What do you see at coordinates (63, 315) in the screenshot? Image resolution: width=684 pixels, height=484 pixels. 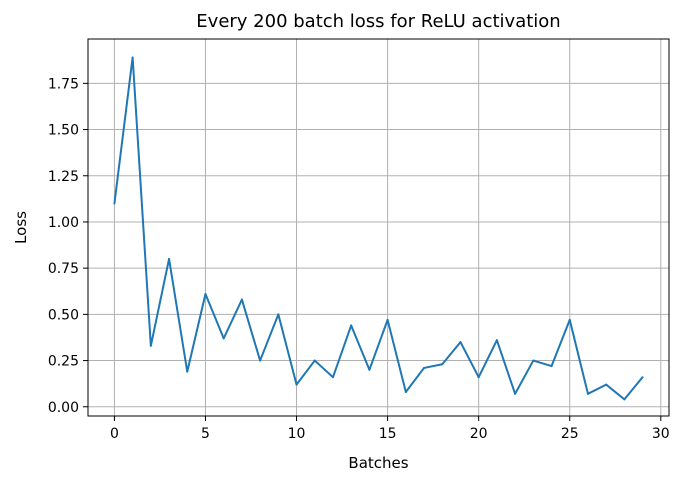 I see `y-tick-label: 0.50` at bounding box center [63, 315].